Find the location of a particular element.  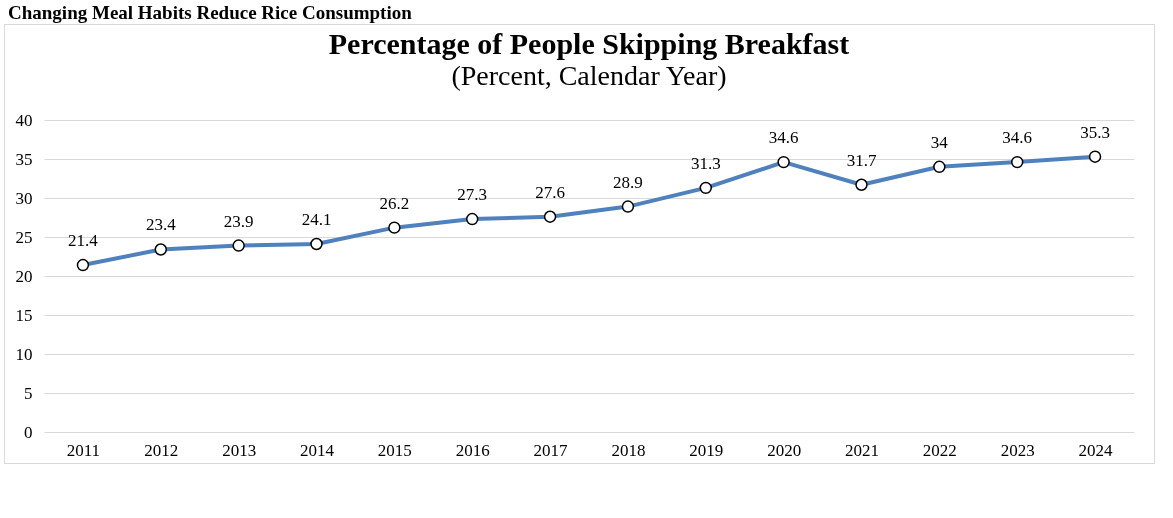

data-label: 34 is located at coordinates (939, 142).